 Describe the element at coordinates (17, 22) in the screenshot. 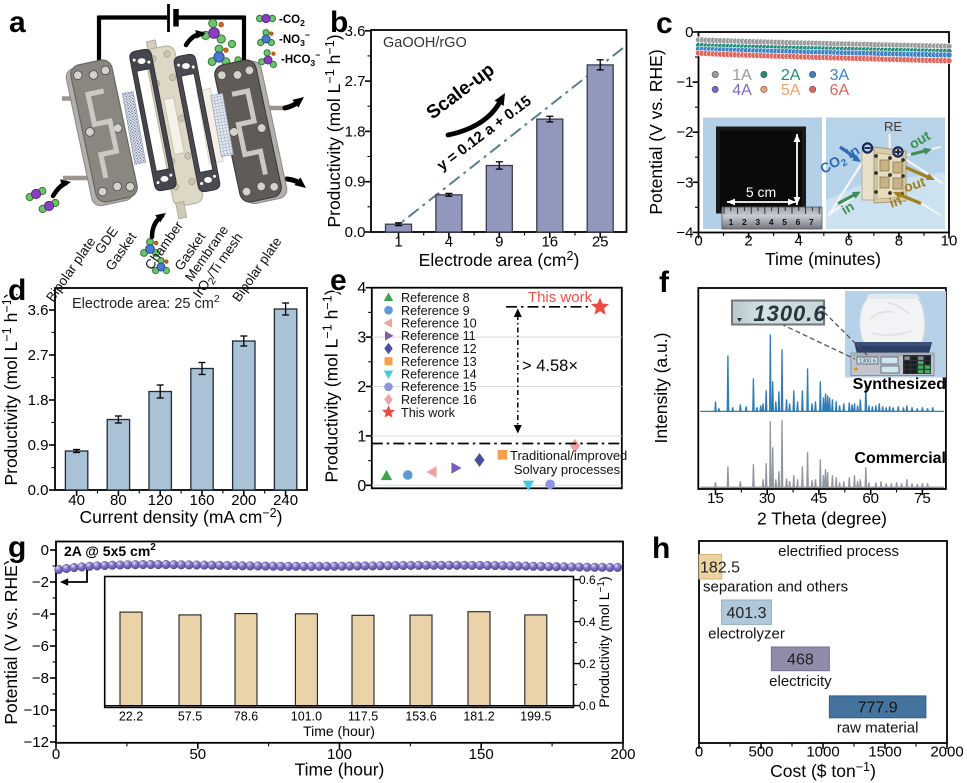

I see `svg-text: a` at that location.